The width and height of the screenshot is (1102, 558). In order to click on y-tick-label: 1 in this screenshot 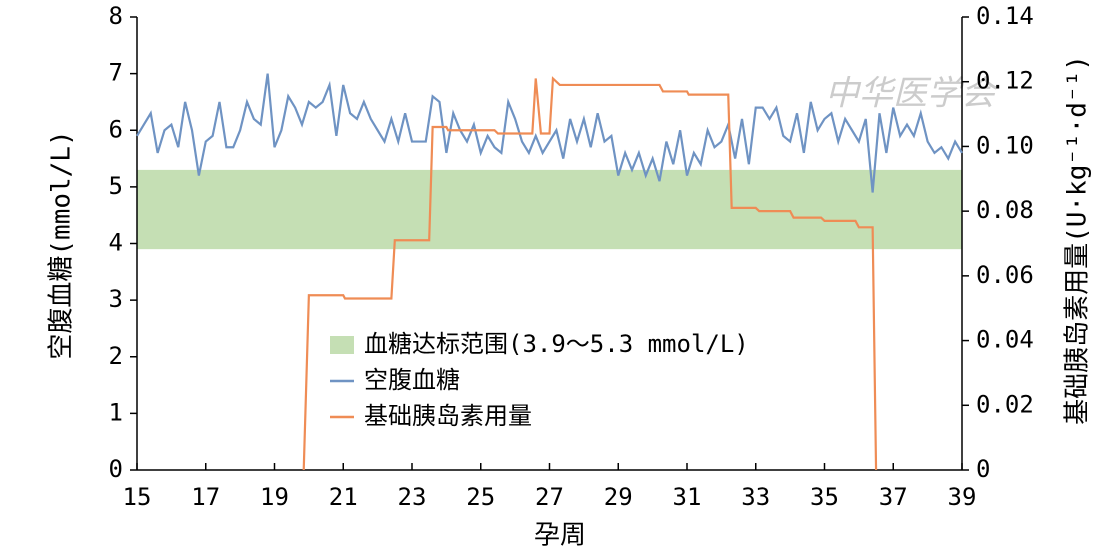, I will do `click(116, 412)`.